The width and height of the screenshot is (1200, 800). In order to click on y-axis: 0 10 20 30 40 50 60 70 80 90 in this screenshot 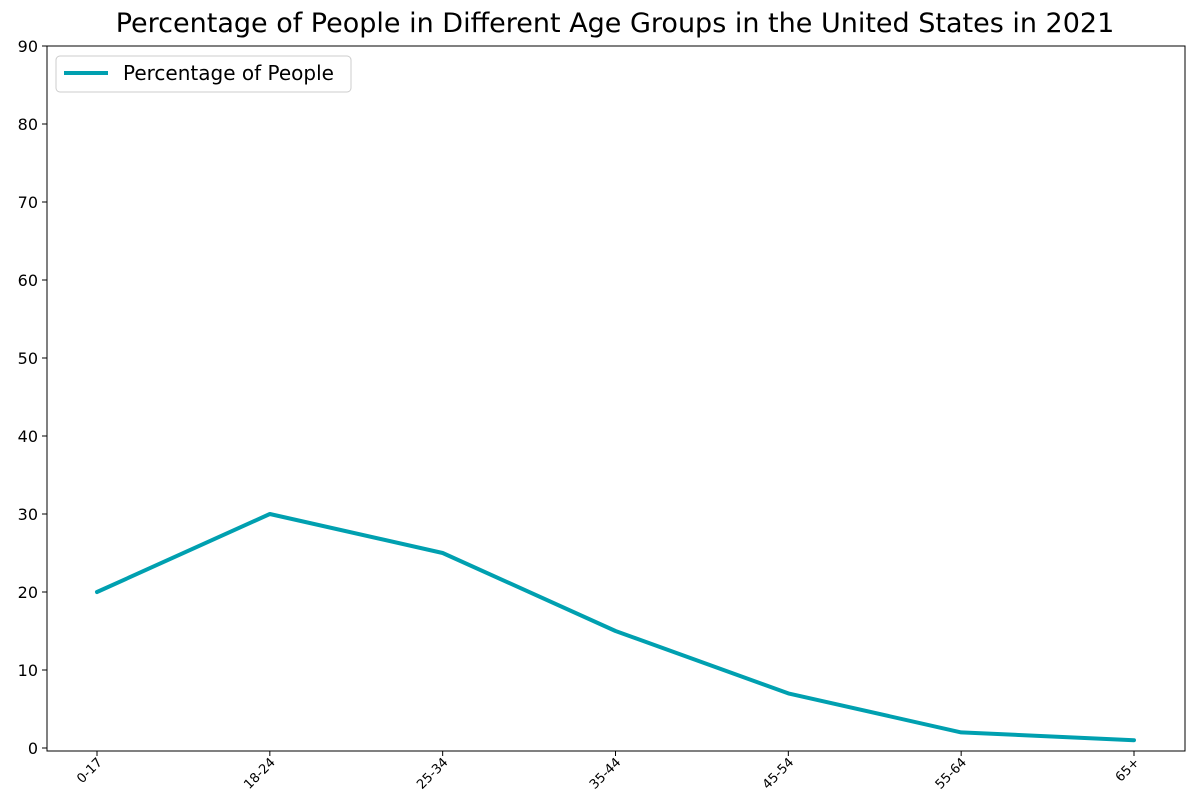, I will do `click(32, 397)`.